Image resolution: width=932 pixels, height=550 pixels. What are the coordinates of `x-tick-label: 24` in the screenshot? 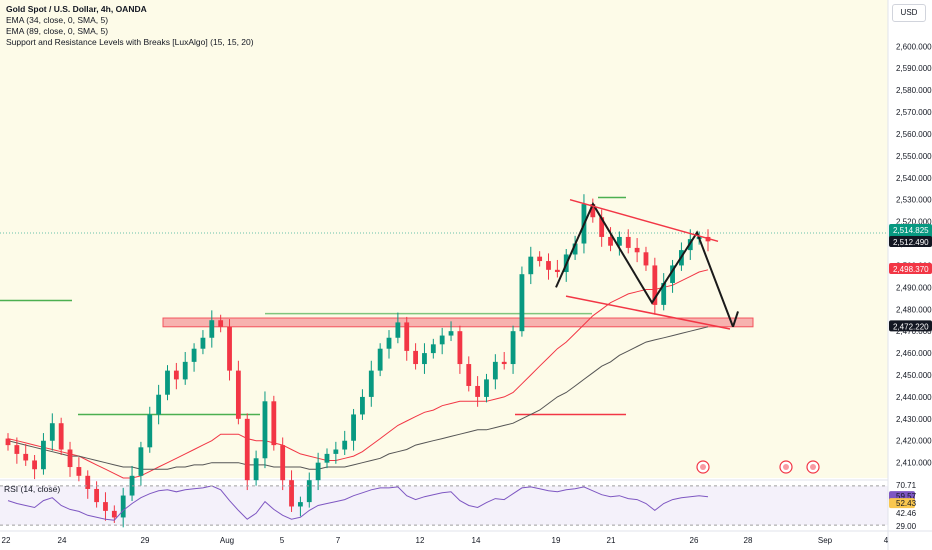 It's located at (62, 540).